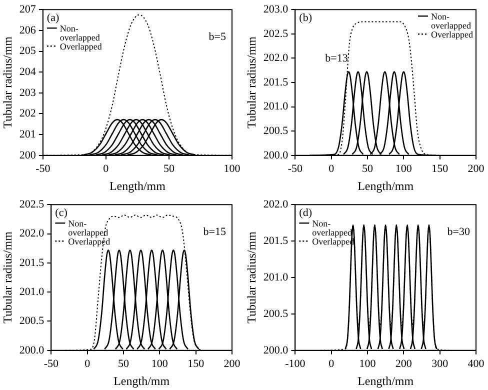 The image size is (488, 390). I want to click on y-tick-label: 203, so click(27, 92).